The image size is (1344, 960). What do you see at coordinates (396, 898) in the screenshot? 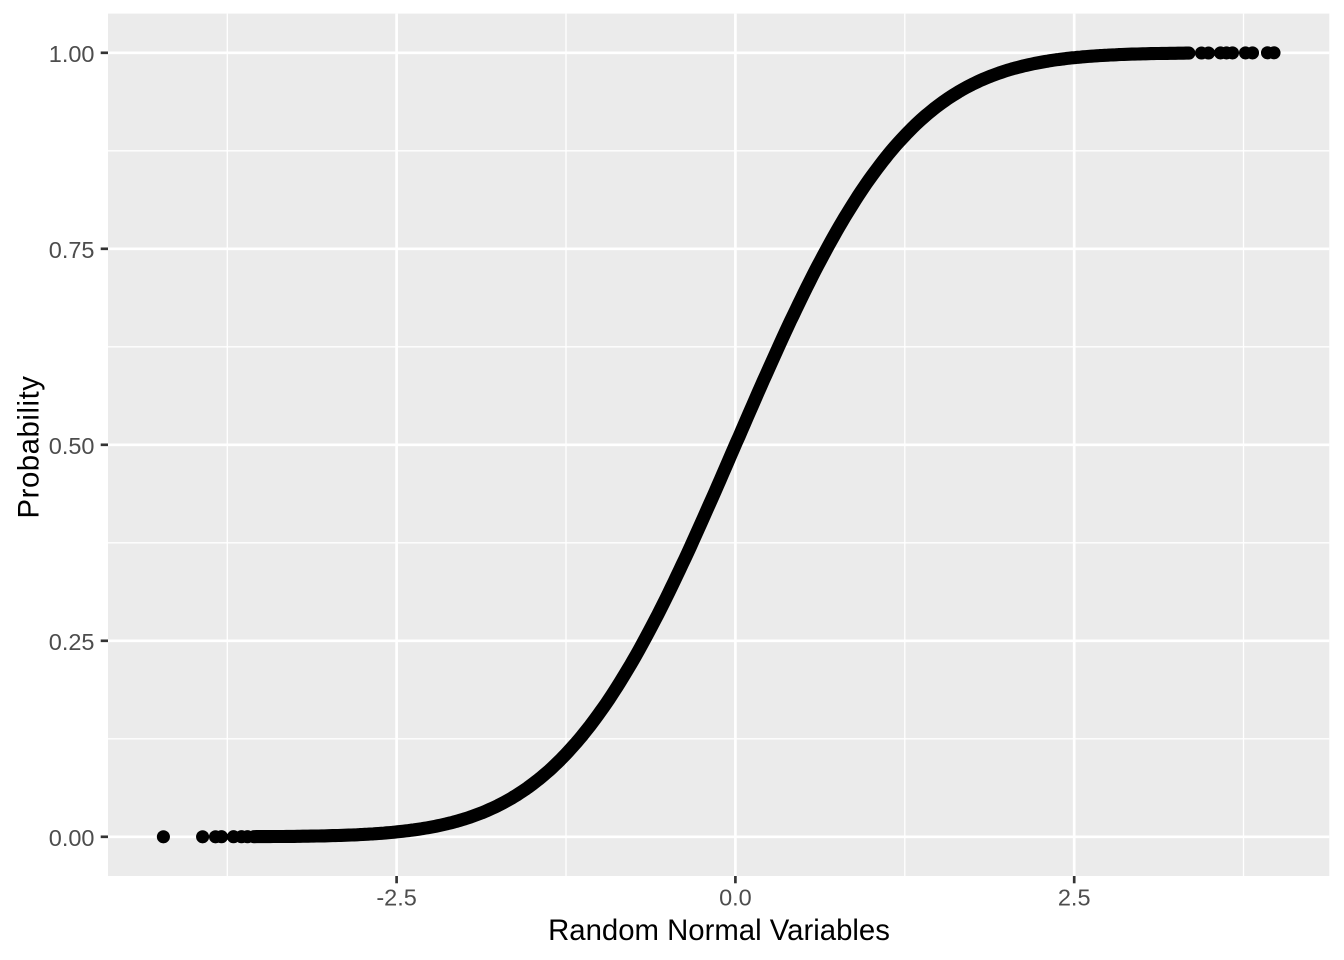
I see `svg-text: -2.5` at bounding box center [396, 898].